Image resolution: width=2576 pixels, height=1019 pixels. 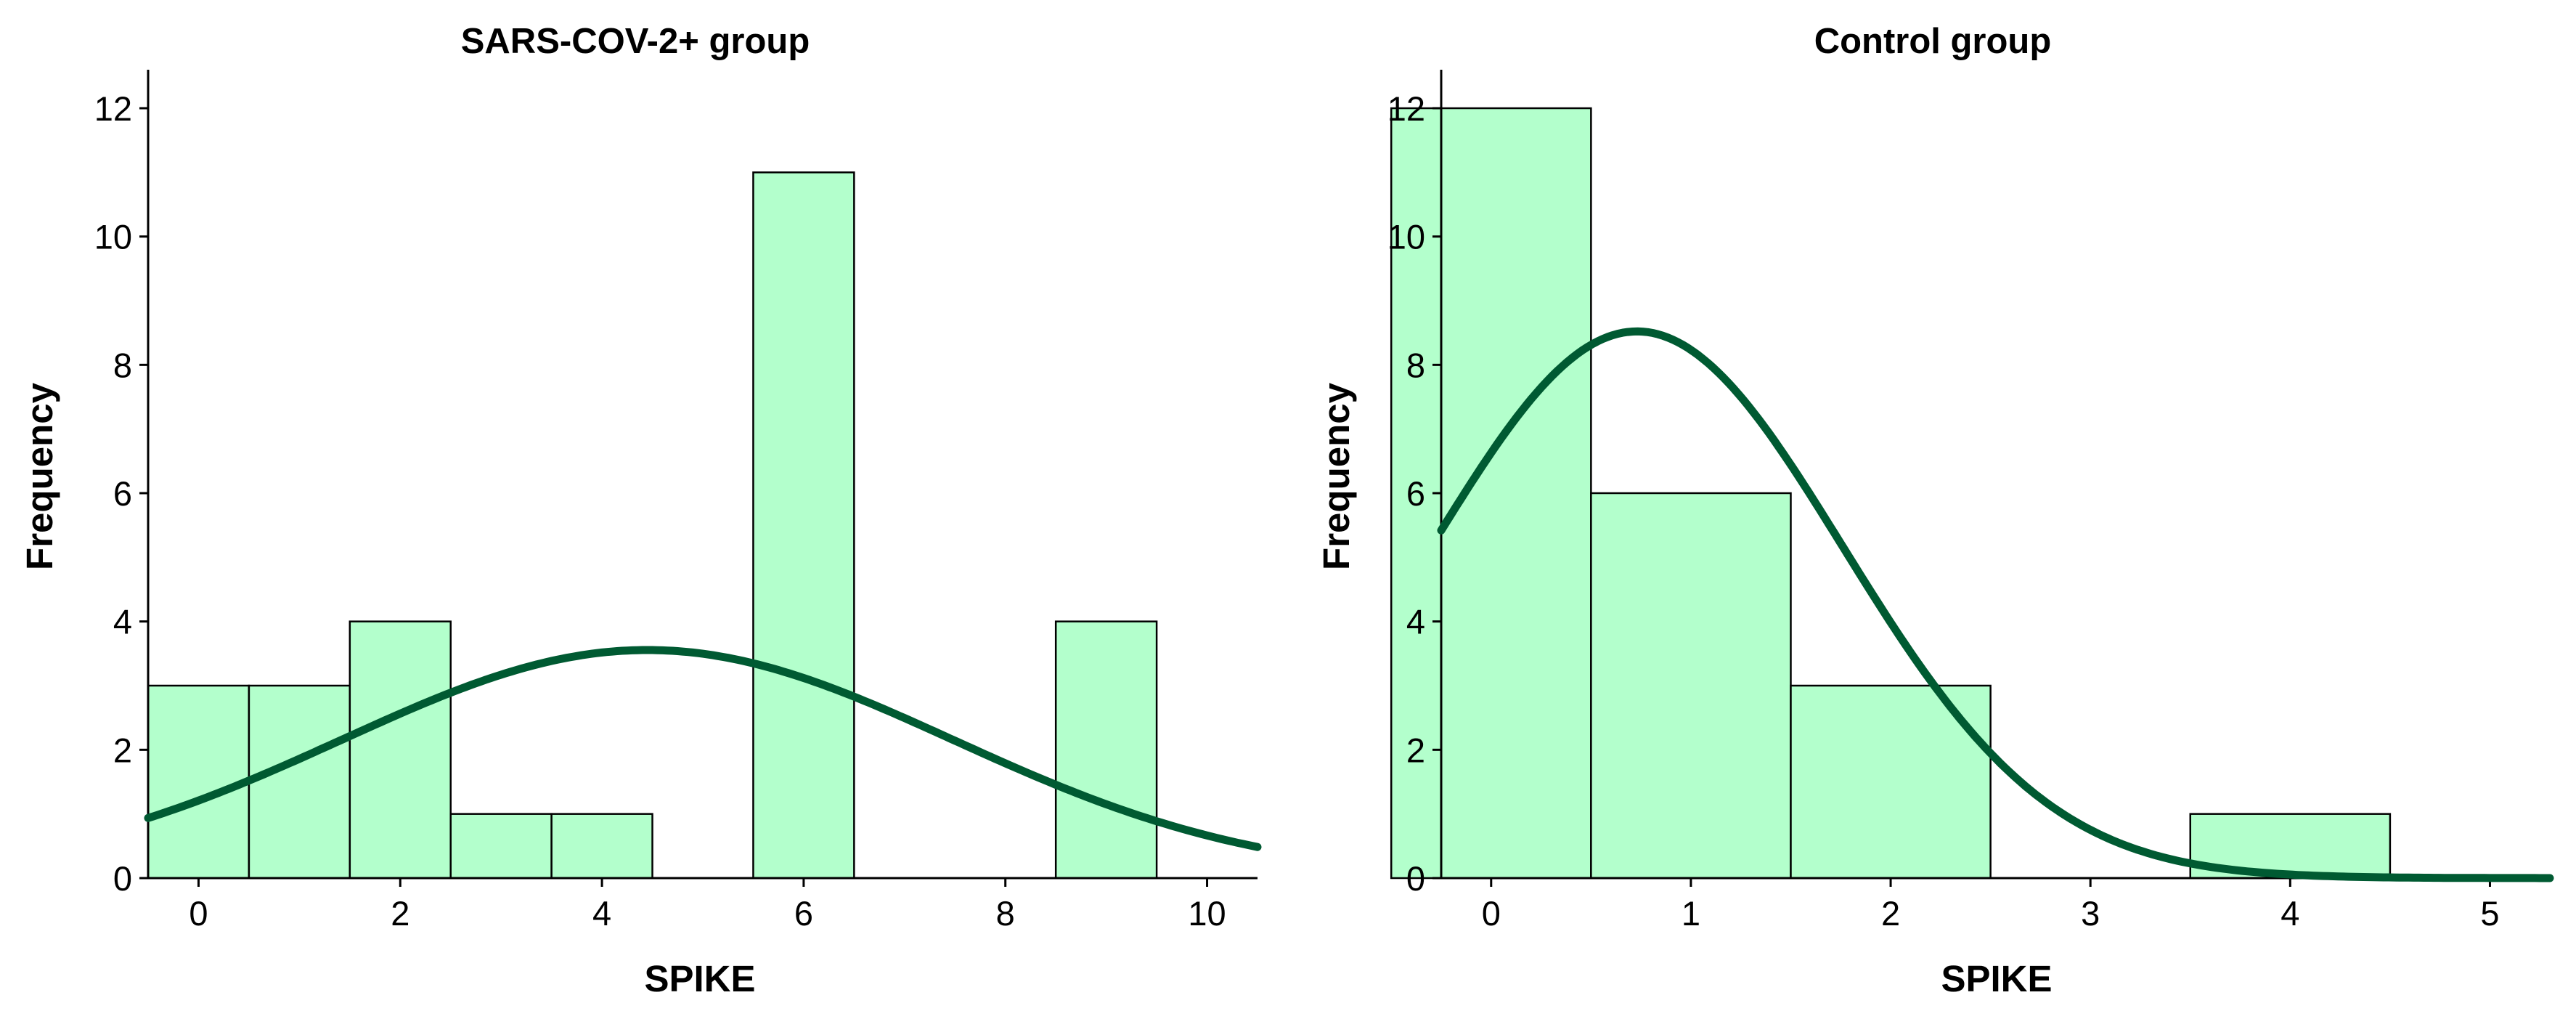 I want to click on x-tick-label: 8, so click(x=1005, y=914).